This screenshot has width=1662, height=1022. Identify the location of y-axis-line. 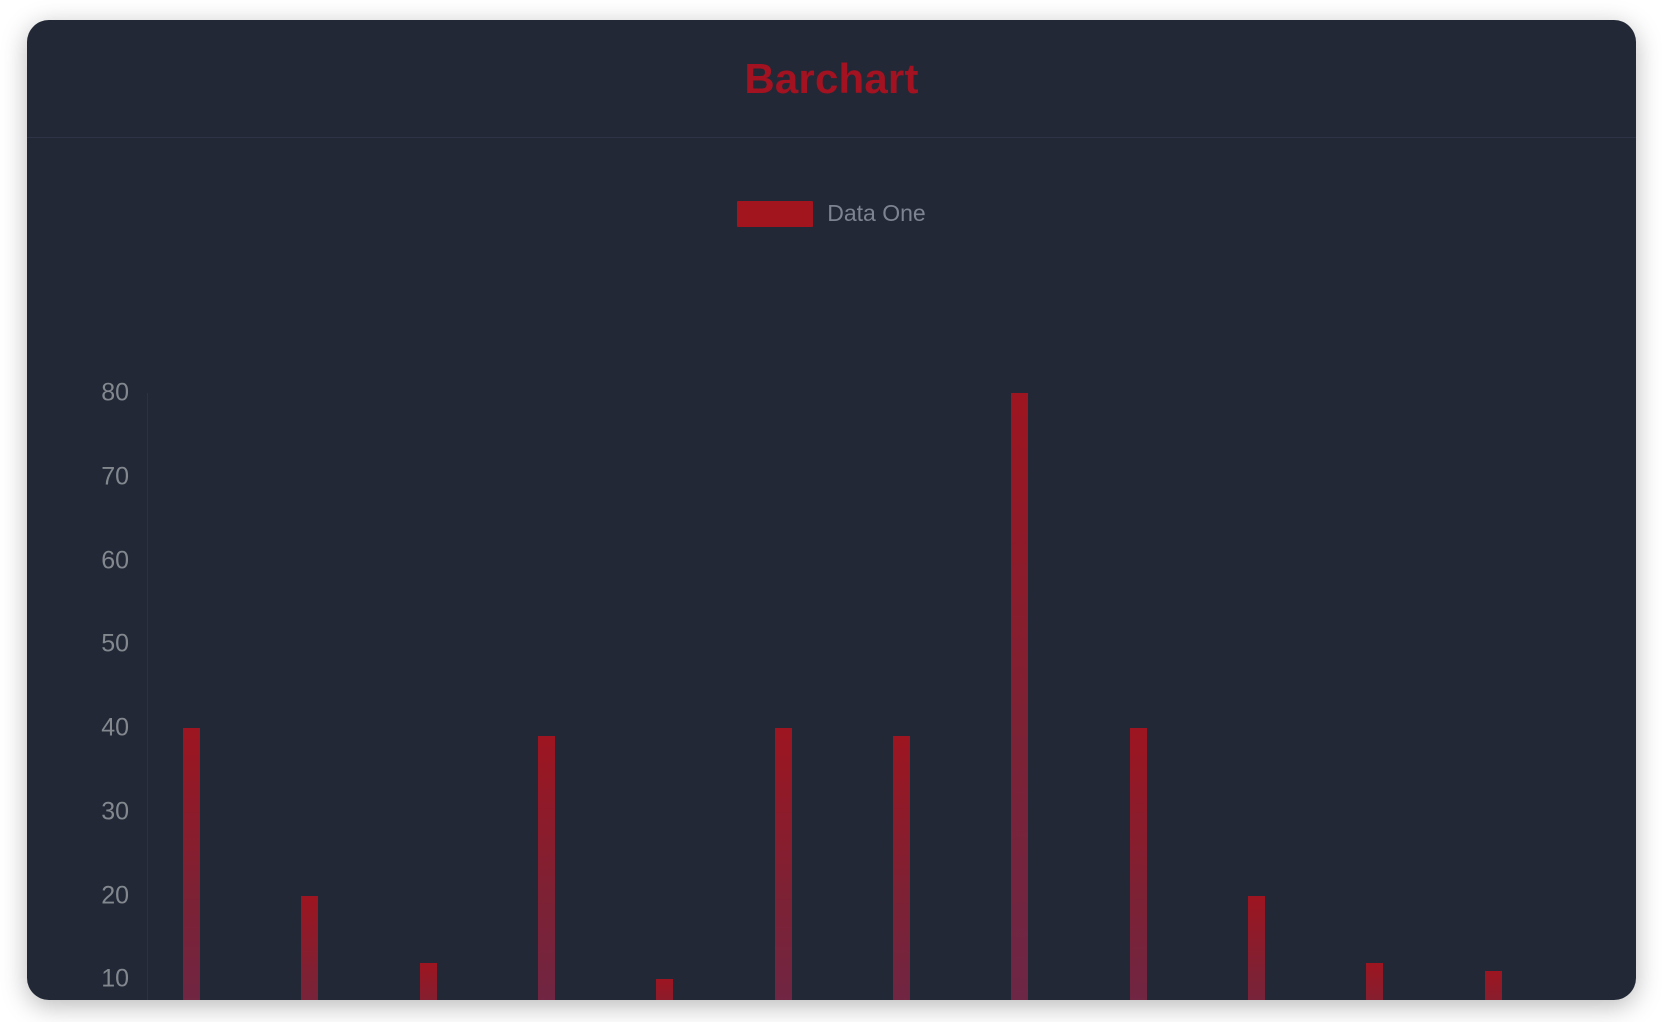
(147, 696).